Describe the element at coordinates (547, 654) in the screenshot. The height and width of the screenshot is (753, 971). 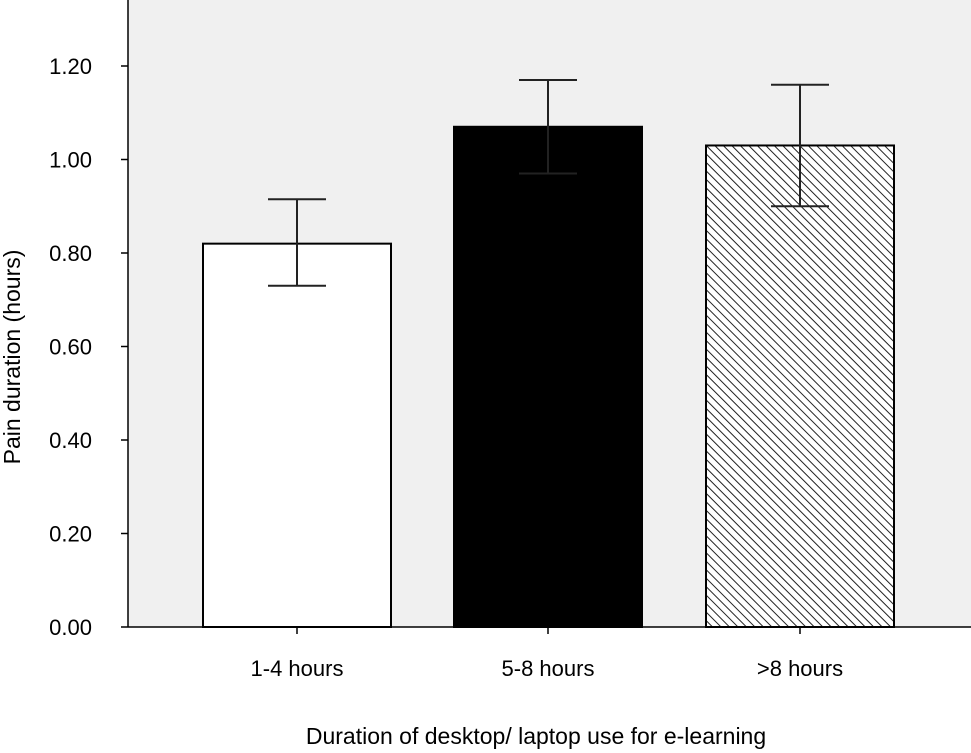
I see `x-ticks-layer: 1-4 hours 5-8 hours >8 hours` at that location.